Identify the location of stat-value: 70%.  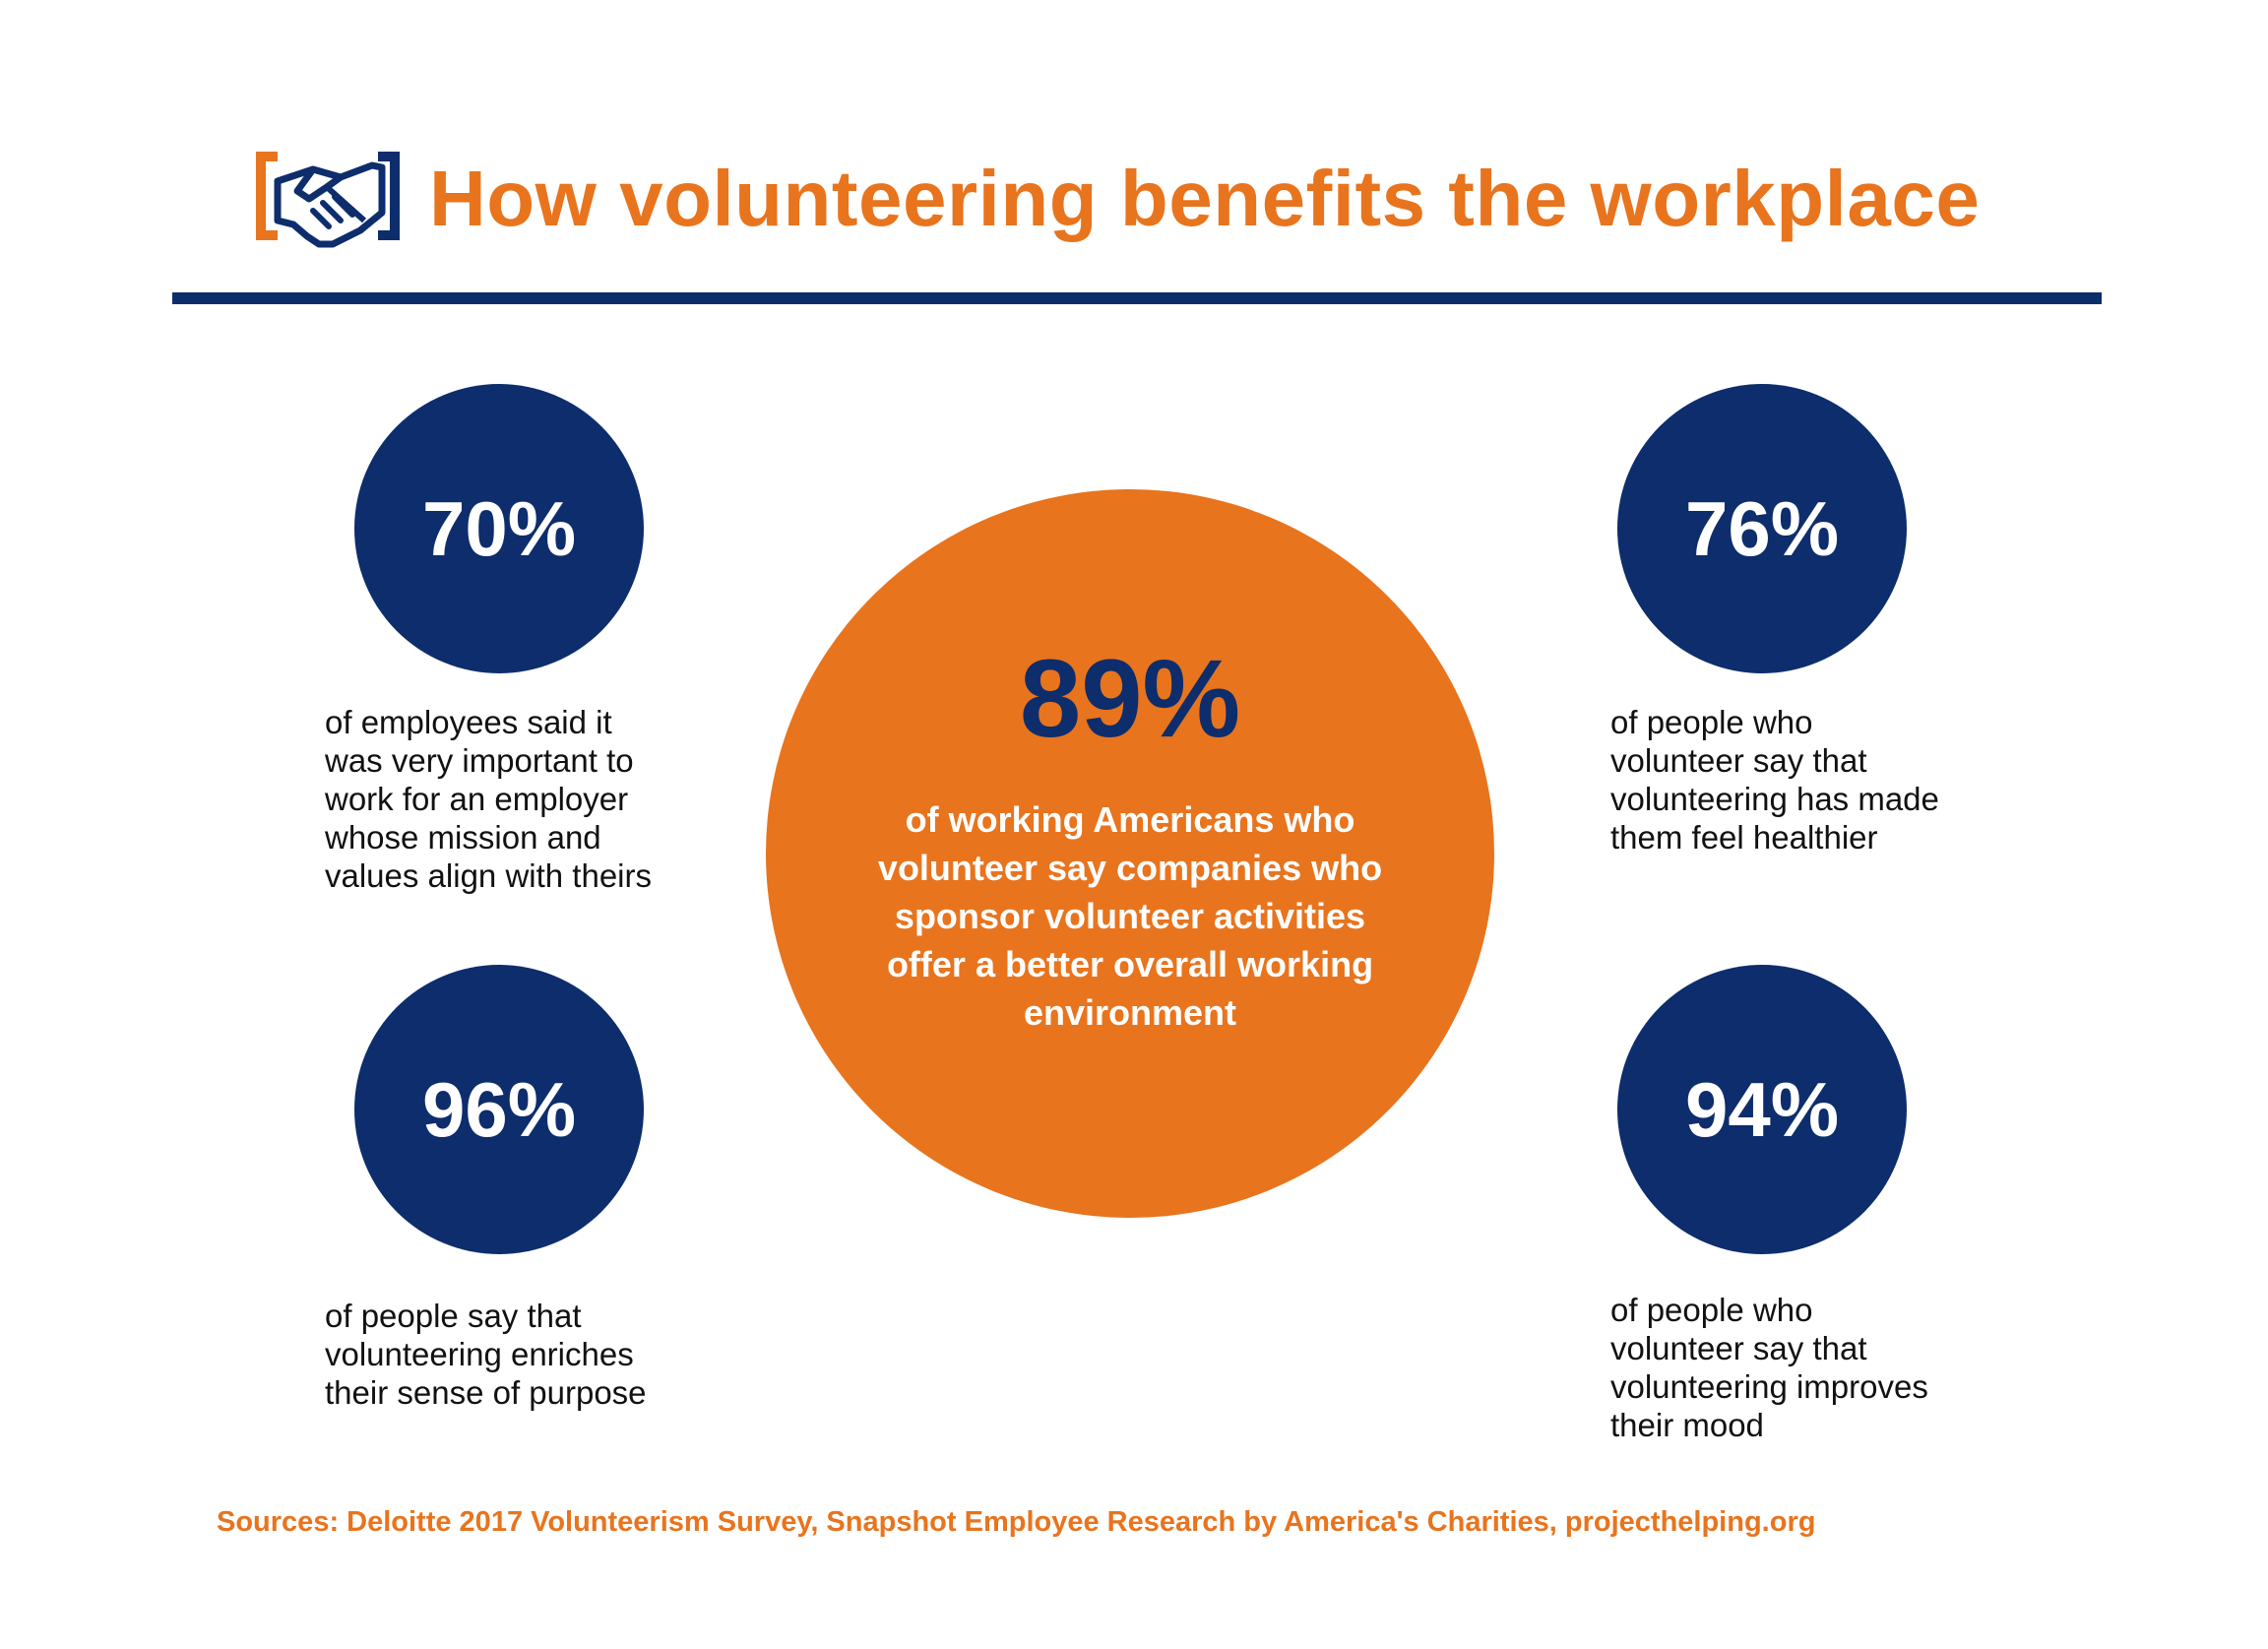
(499, 528).